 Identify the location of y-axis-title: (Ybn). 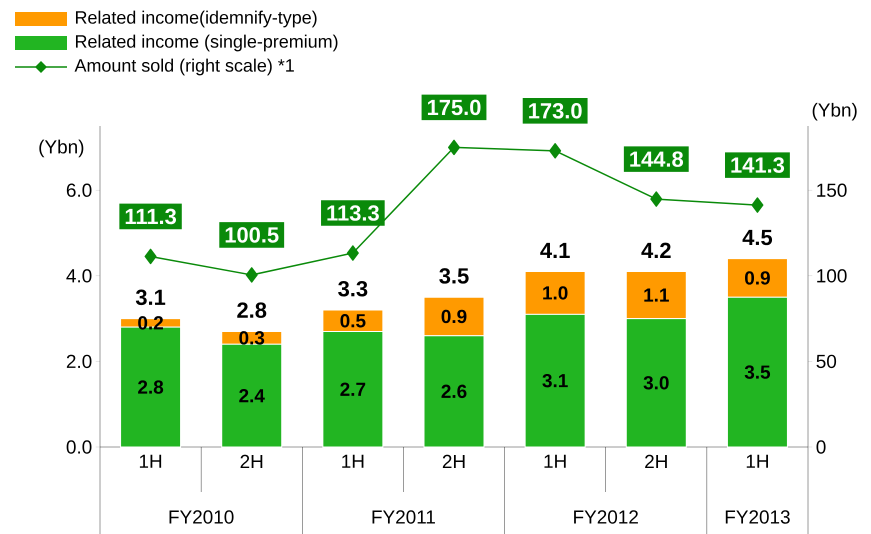
(61, 149).